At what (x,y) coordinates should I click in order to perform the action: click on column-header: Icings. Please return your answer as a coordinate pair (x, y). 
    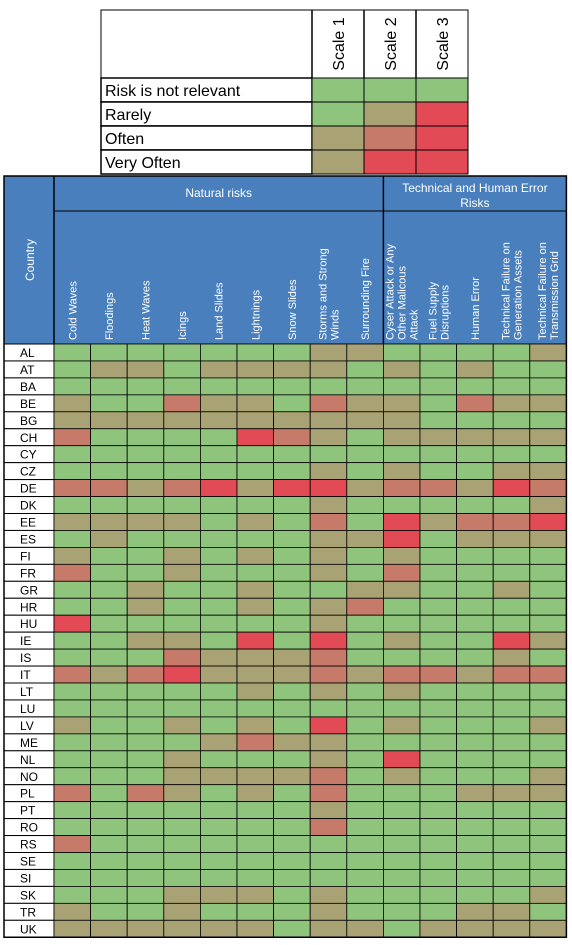
    Looking at the image, I should click on (183, 325).